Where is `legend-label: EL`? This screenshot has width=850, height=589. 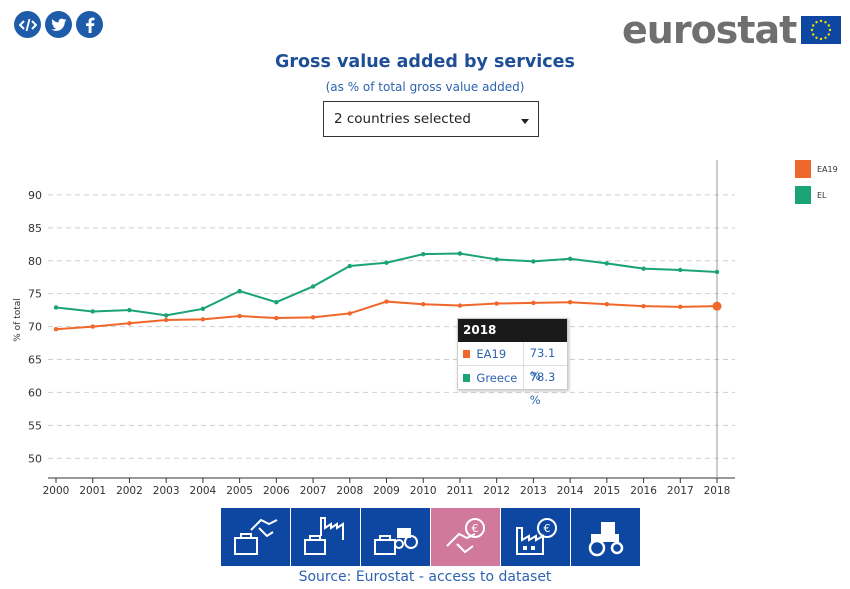 legend-label: EL is located at coordinates (822, 195).